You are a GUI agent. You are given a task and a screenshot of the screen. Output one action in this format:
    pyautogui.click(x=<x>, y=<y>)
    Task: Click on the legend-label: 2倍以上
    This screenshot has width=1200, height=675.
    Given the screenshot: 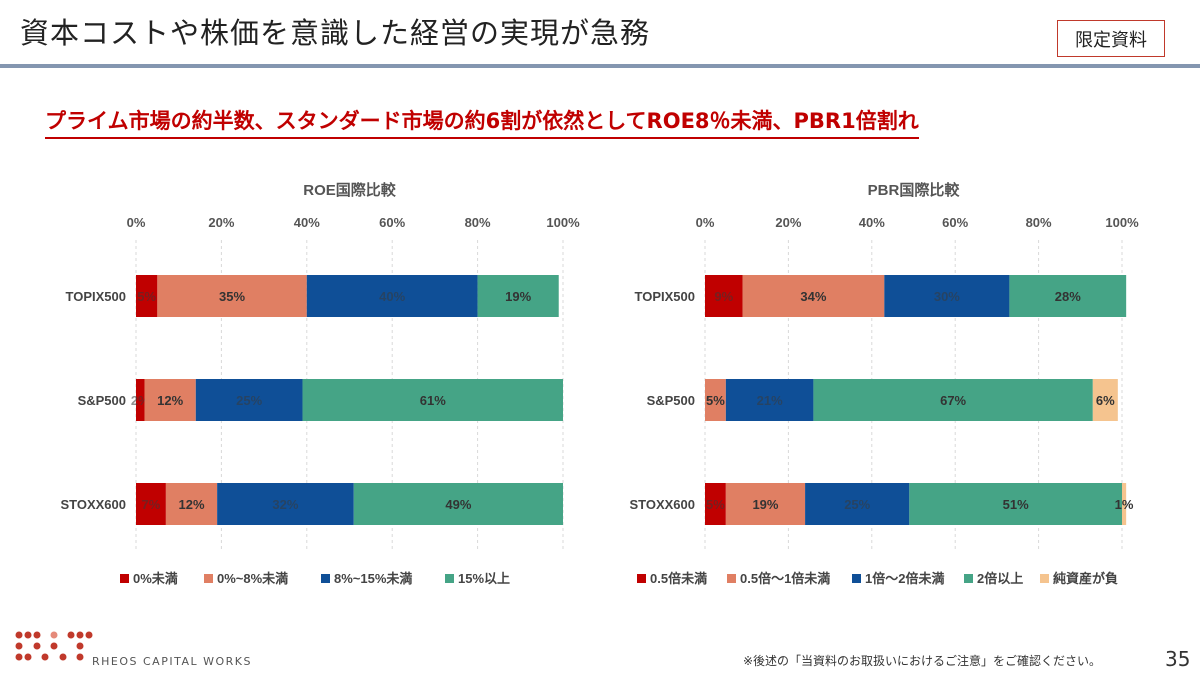 What is the action you would take?
    pyautogui.click(x=1000, y=578)
    